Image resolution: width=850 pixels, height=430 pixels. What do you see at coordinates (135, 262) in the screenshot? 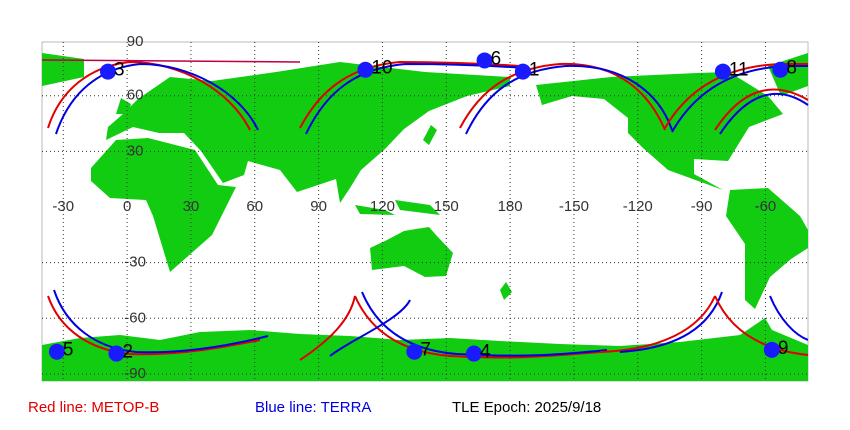
I see `lat-label: -30` at bounding box center [135, 262].